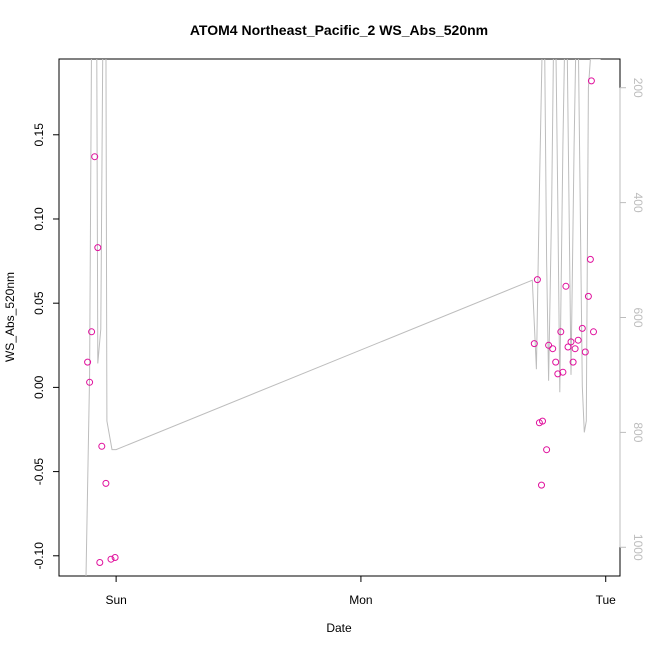  Describe the element at coordinates (638, 547) in the screenshot. I see `y2-tick-label-4: 1000` at that location.